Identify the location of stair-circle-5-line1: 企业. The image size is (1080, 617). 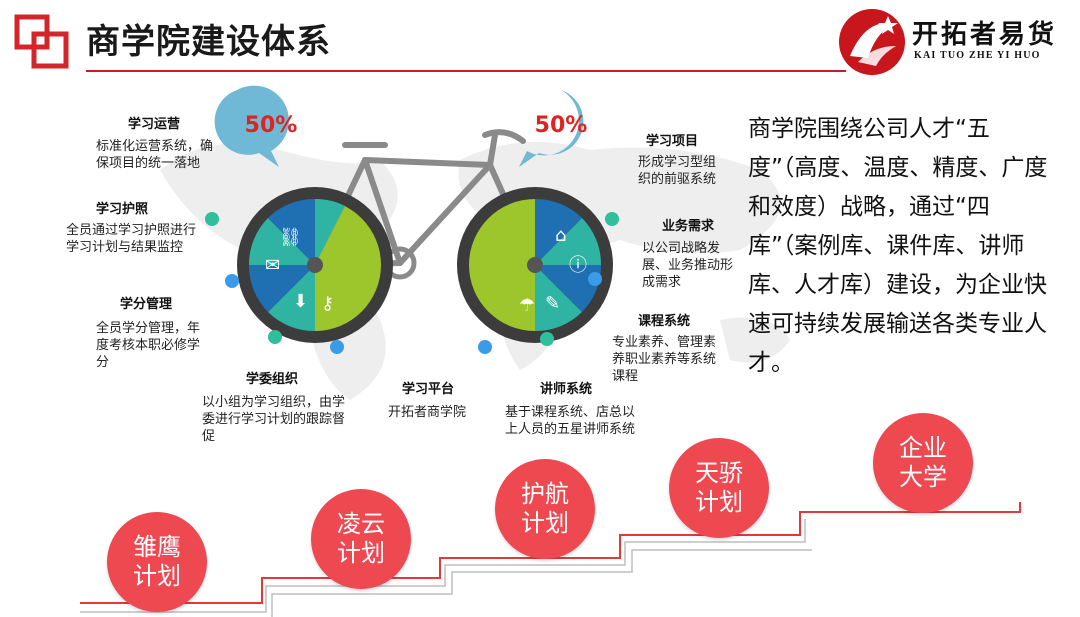
(923, 448).